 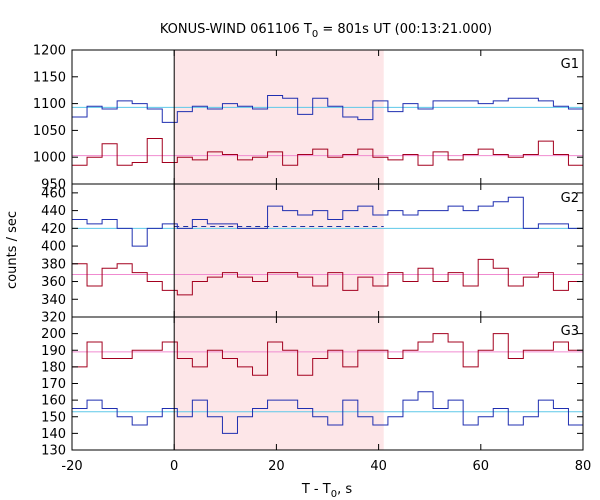 I want to click on y-tick-label: 1050, so click(x=49, y=131).